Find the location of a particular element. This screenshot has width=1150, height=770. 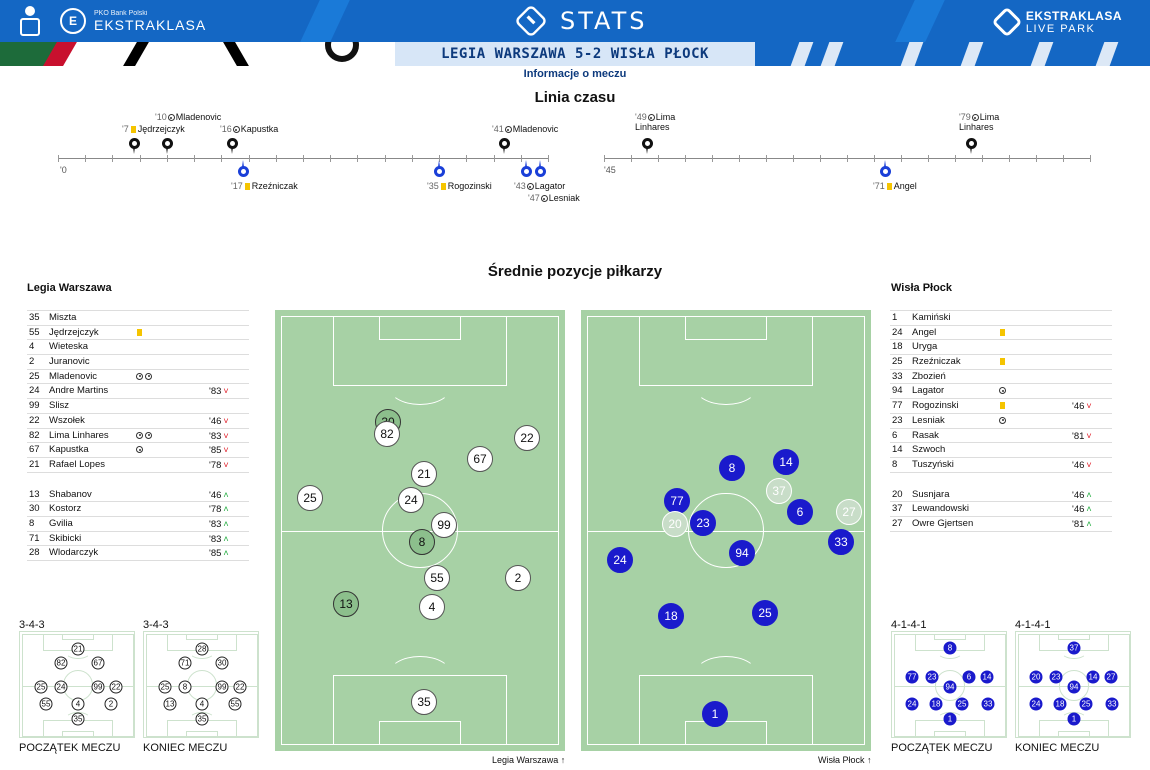

roster-row: 67 Kapustka '85 ˅ is located at coordinates (138, 450).